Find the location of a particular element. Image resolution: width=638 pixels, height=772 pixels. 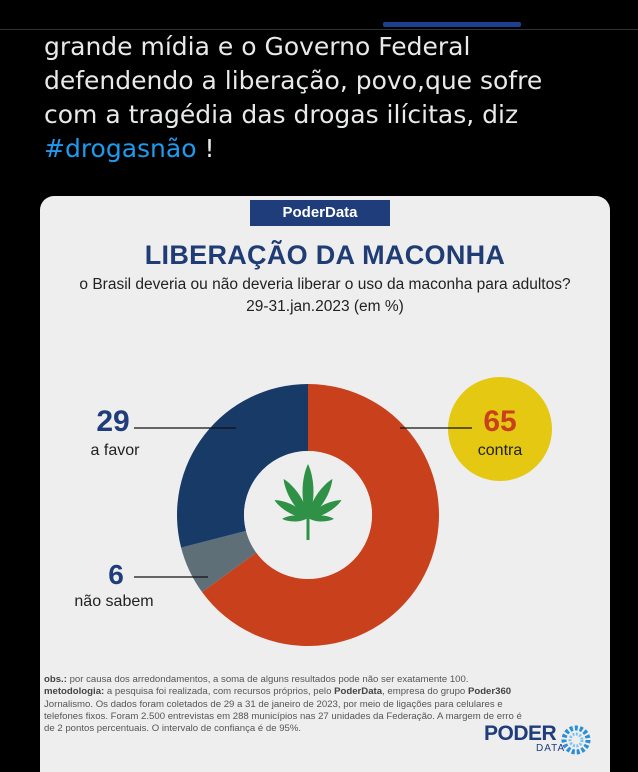

poderdata-badge: PoderData is located at coordinates (320, 213).